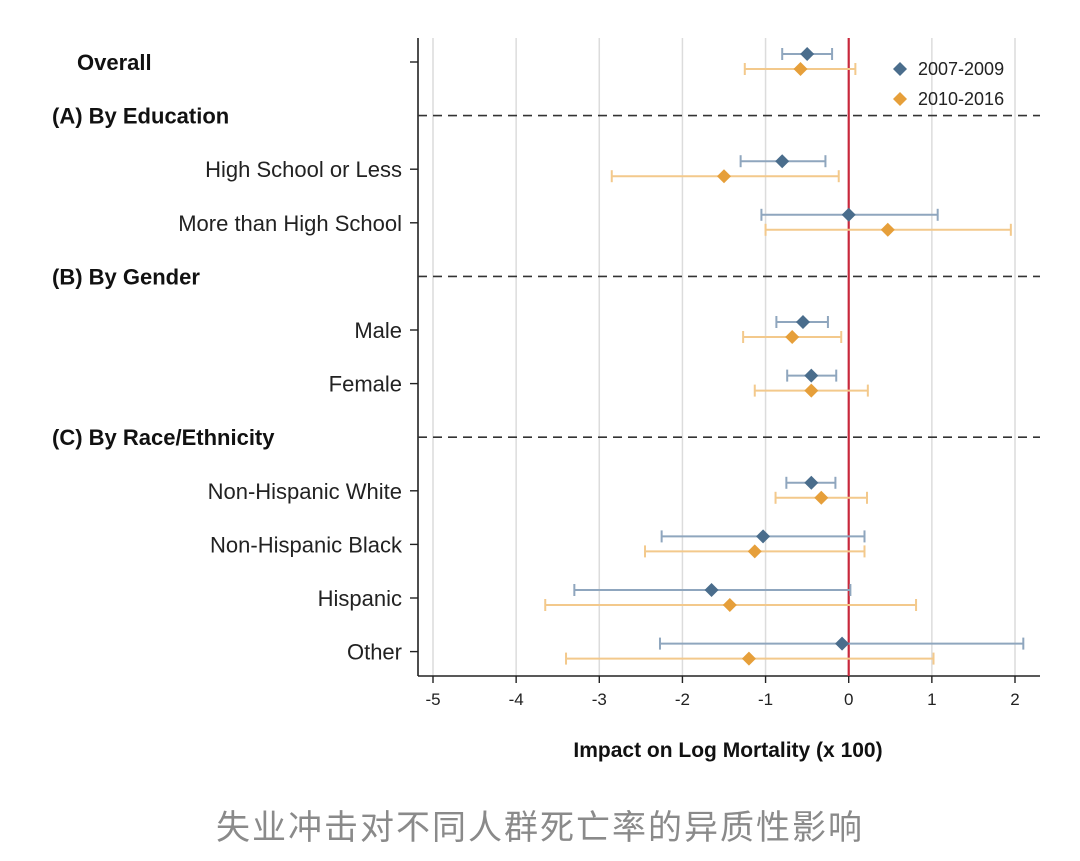 This screenshot has height=861, width=1080. Describe the element at coordinates (848, 699) in the screenshot. I see `x-tick-label: 0` at that location.